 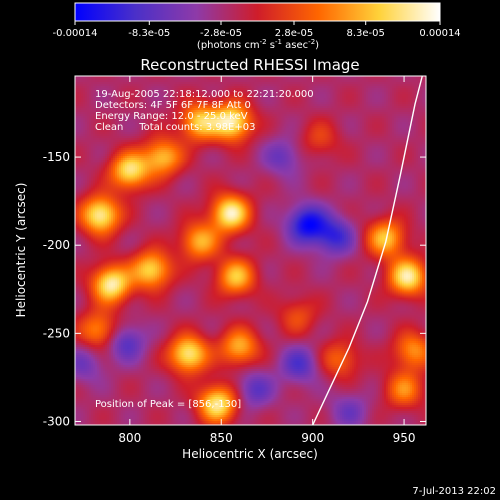 What do you see at coordinates (454, 491) in the screenshot?
I see `timestamp: 7-Jul-2013 22:02` at bounding box center [454, 491].